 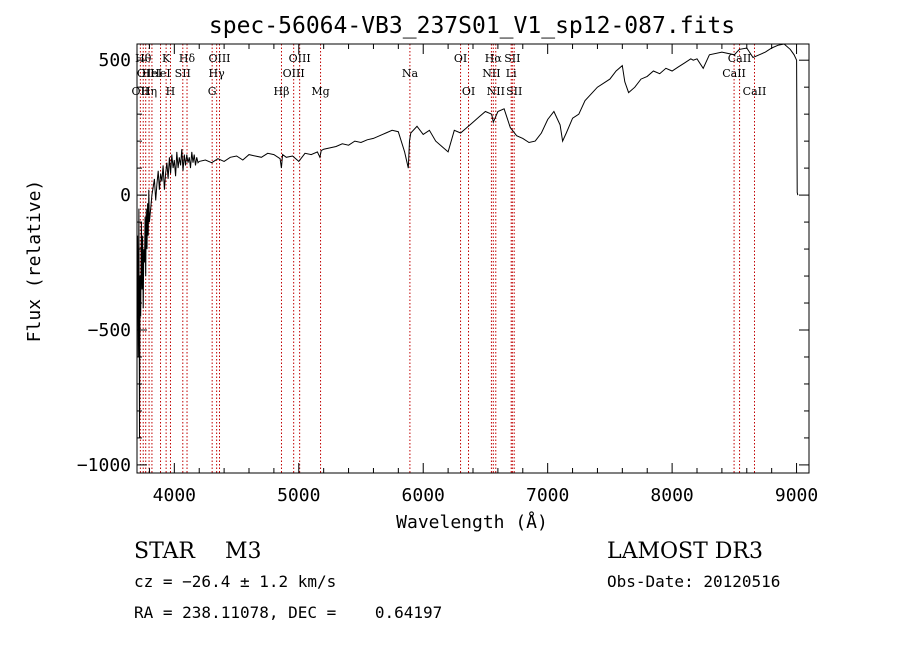 I want to click on line-marker-label-1: Hθ, so click(x=143, y=58).